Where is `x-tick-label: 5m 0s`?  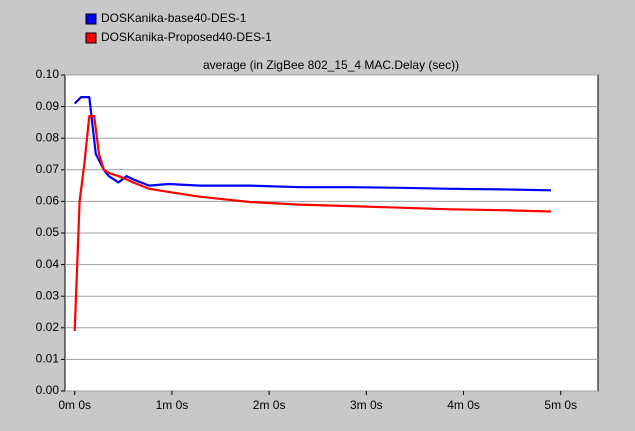
x-tick-label: 5m 0s is located at coordinates (560, 405).